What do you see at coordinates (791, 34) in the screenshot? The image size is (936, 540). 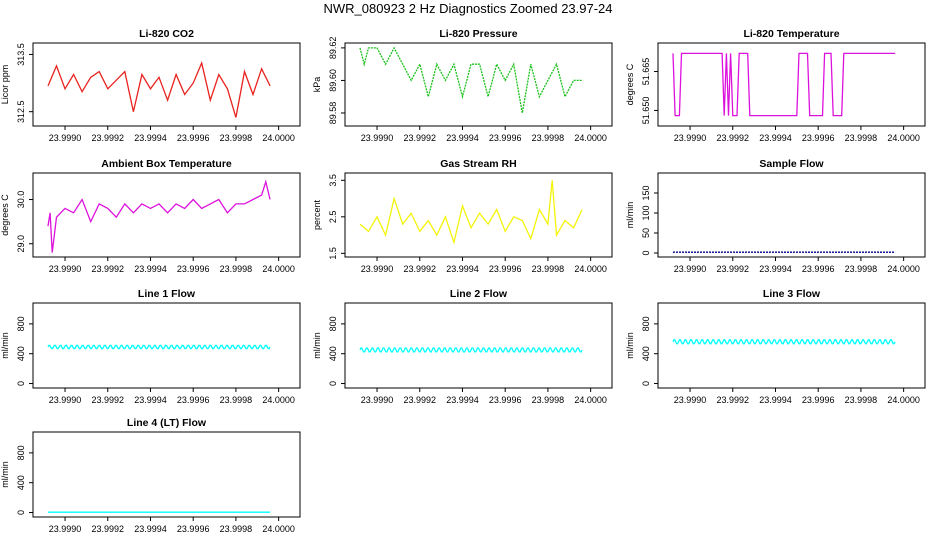 I see `panel-title: Li-820 Temperature` at bounding box center [791, 34].